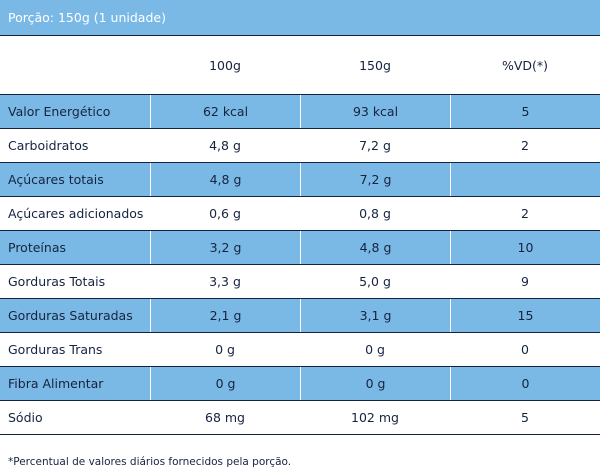  I want to click on table-row: Açúcares adicionados 0,6 g 0,8 g 2, so click(300, 214).